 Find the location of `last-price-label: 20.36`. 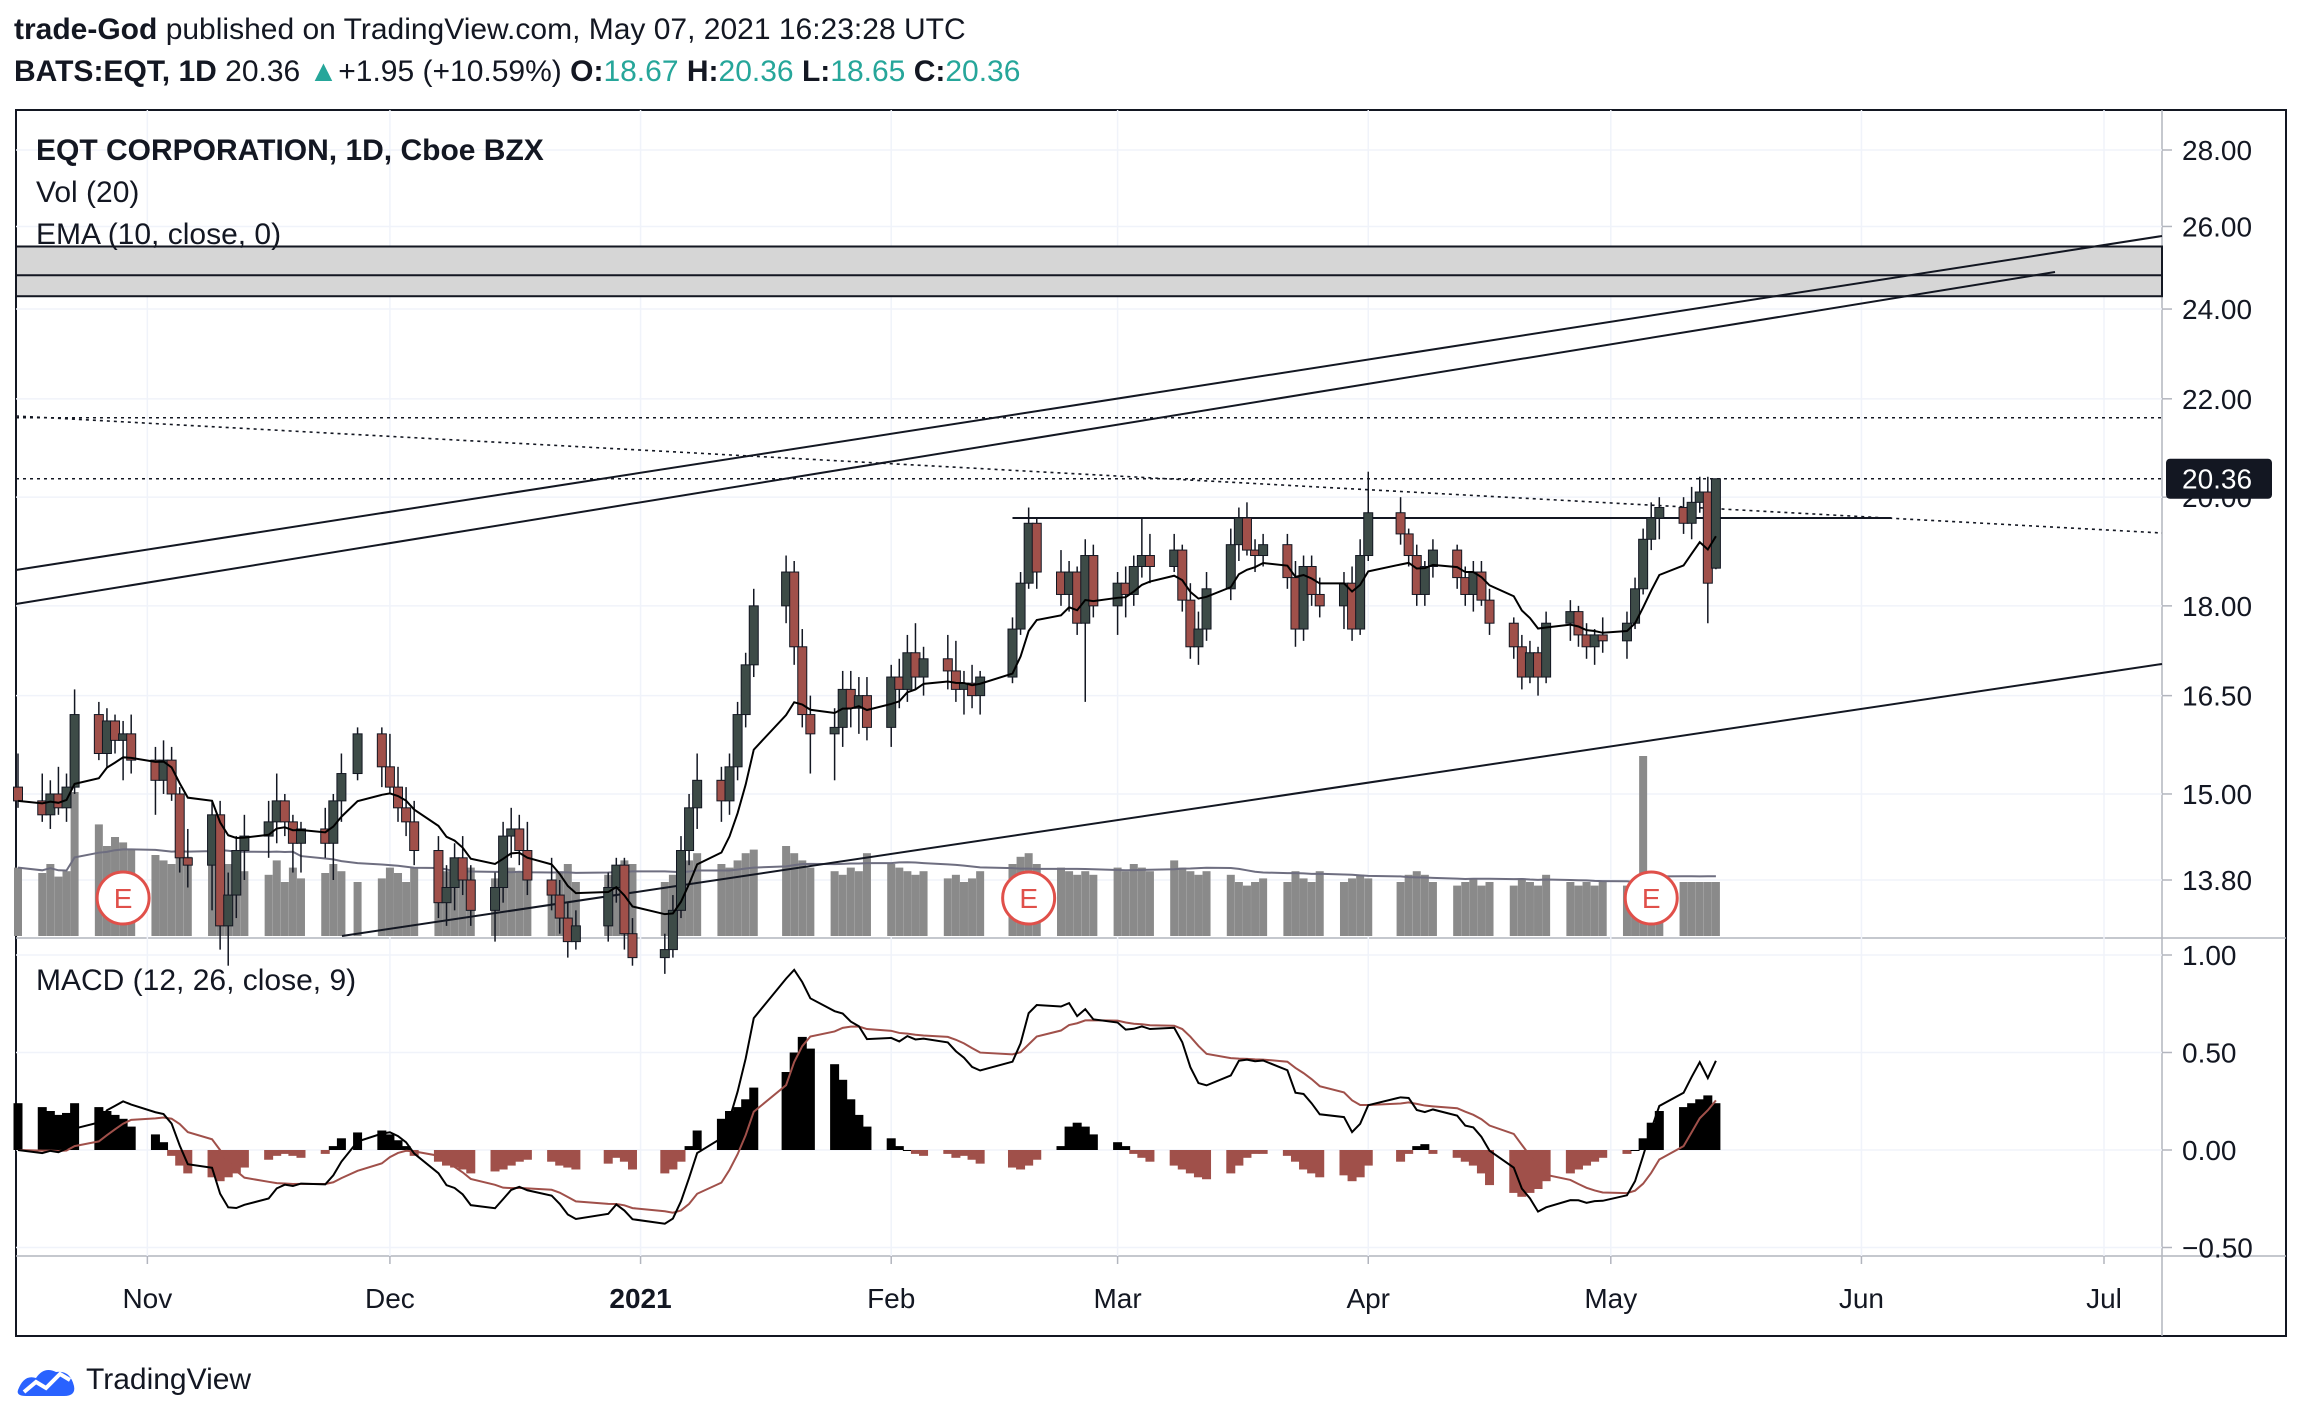

last-price-label: 20.36 is located at coordinates (2219, 478).